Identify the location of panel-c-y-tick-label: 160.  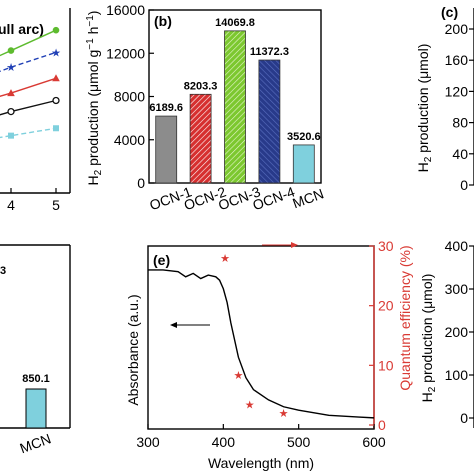
(457, 60).